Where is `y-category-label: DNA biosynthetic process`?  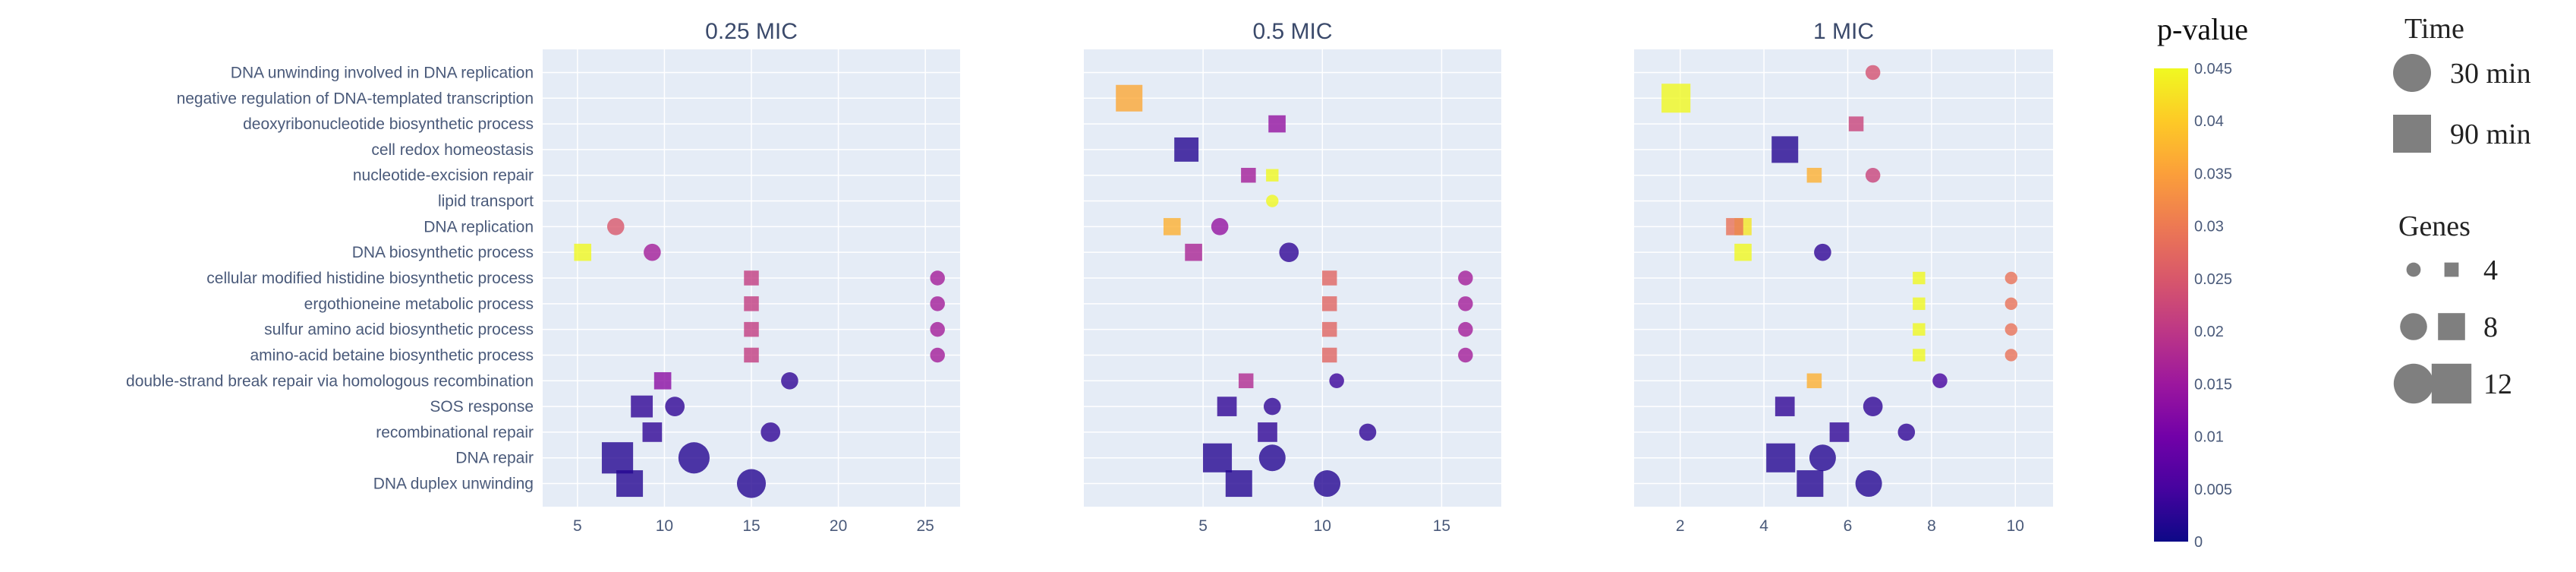 y-category-label: DNA biosynthetic process is located at coordinates (443, 252).